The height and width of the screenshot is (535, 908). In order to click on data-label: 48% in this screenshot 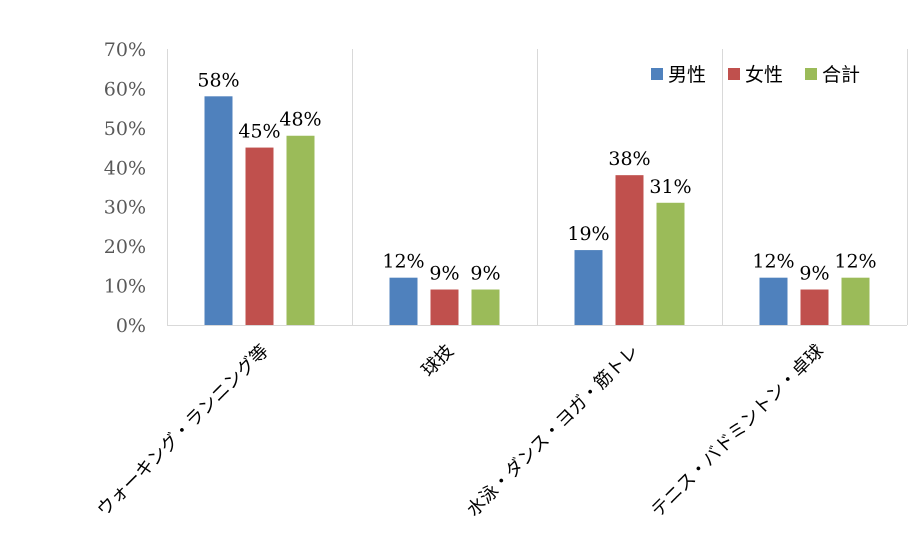, I will do `click(300, 120)`.